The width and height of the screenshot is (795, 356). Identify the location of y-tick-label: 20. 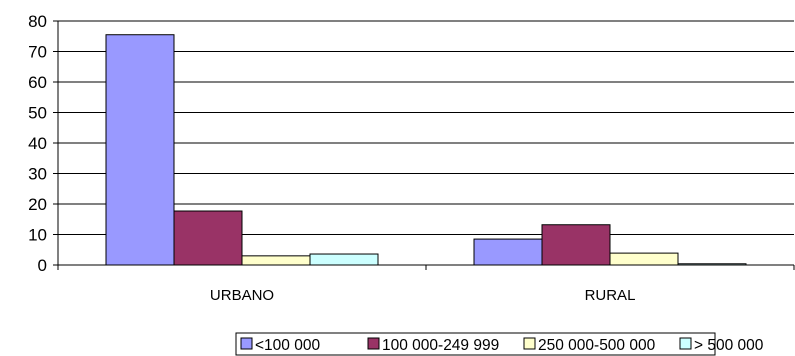
(37, 204).